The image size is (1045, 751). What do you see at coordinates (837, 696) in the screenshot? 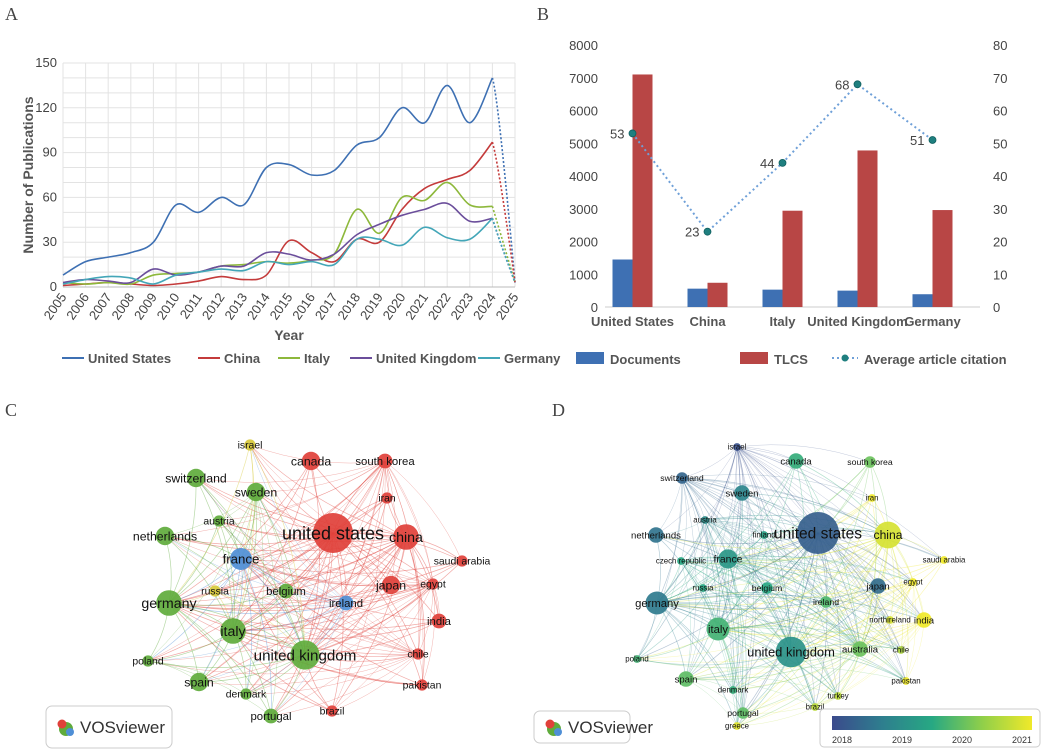
I see `node-label-turkey: turkey` at bounding box center [837, 696].